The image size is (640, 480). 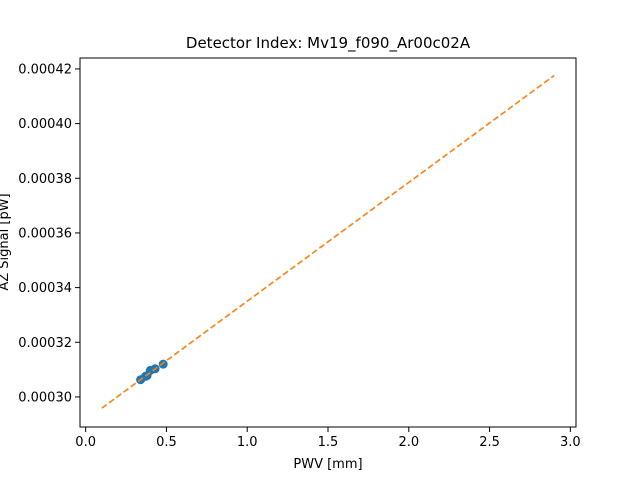 What do you see at coordinates (45, 233) in the screenshot?
I see `y-tick-label: 0.00036` at bounding box center [45, 233].